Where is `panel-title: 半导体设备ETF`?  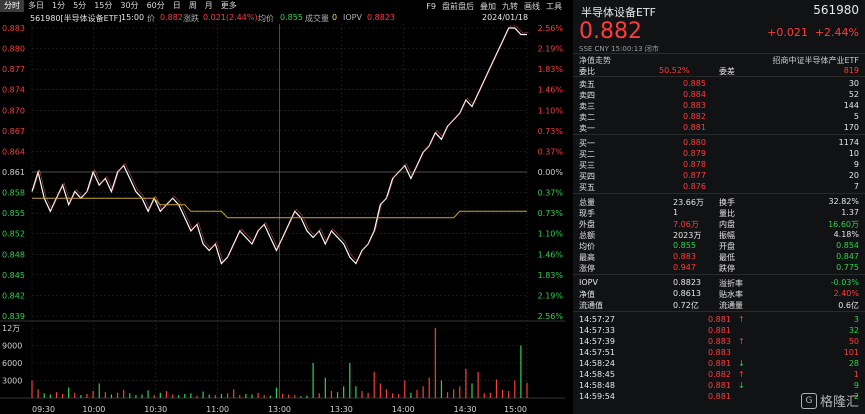
panel-title: 半导体设备ETF is located at coordinates (618, 12).